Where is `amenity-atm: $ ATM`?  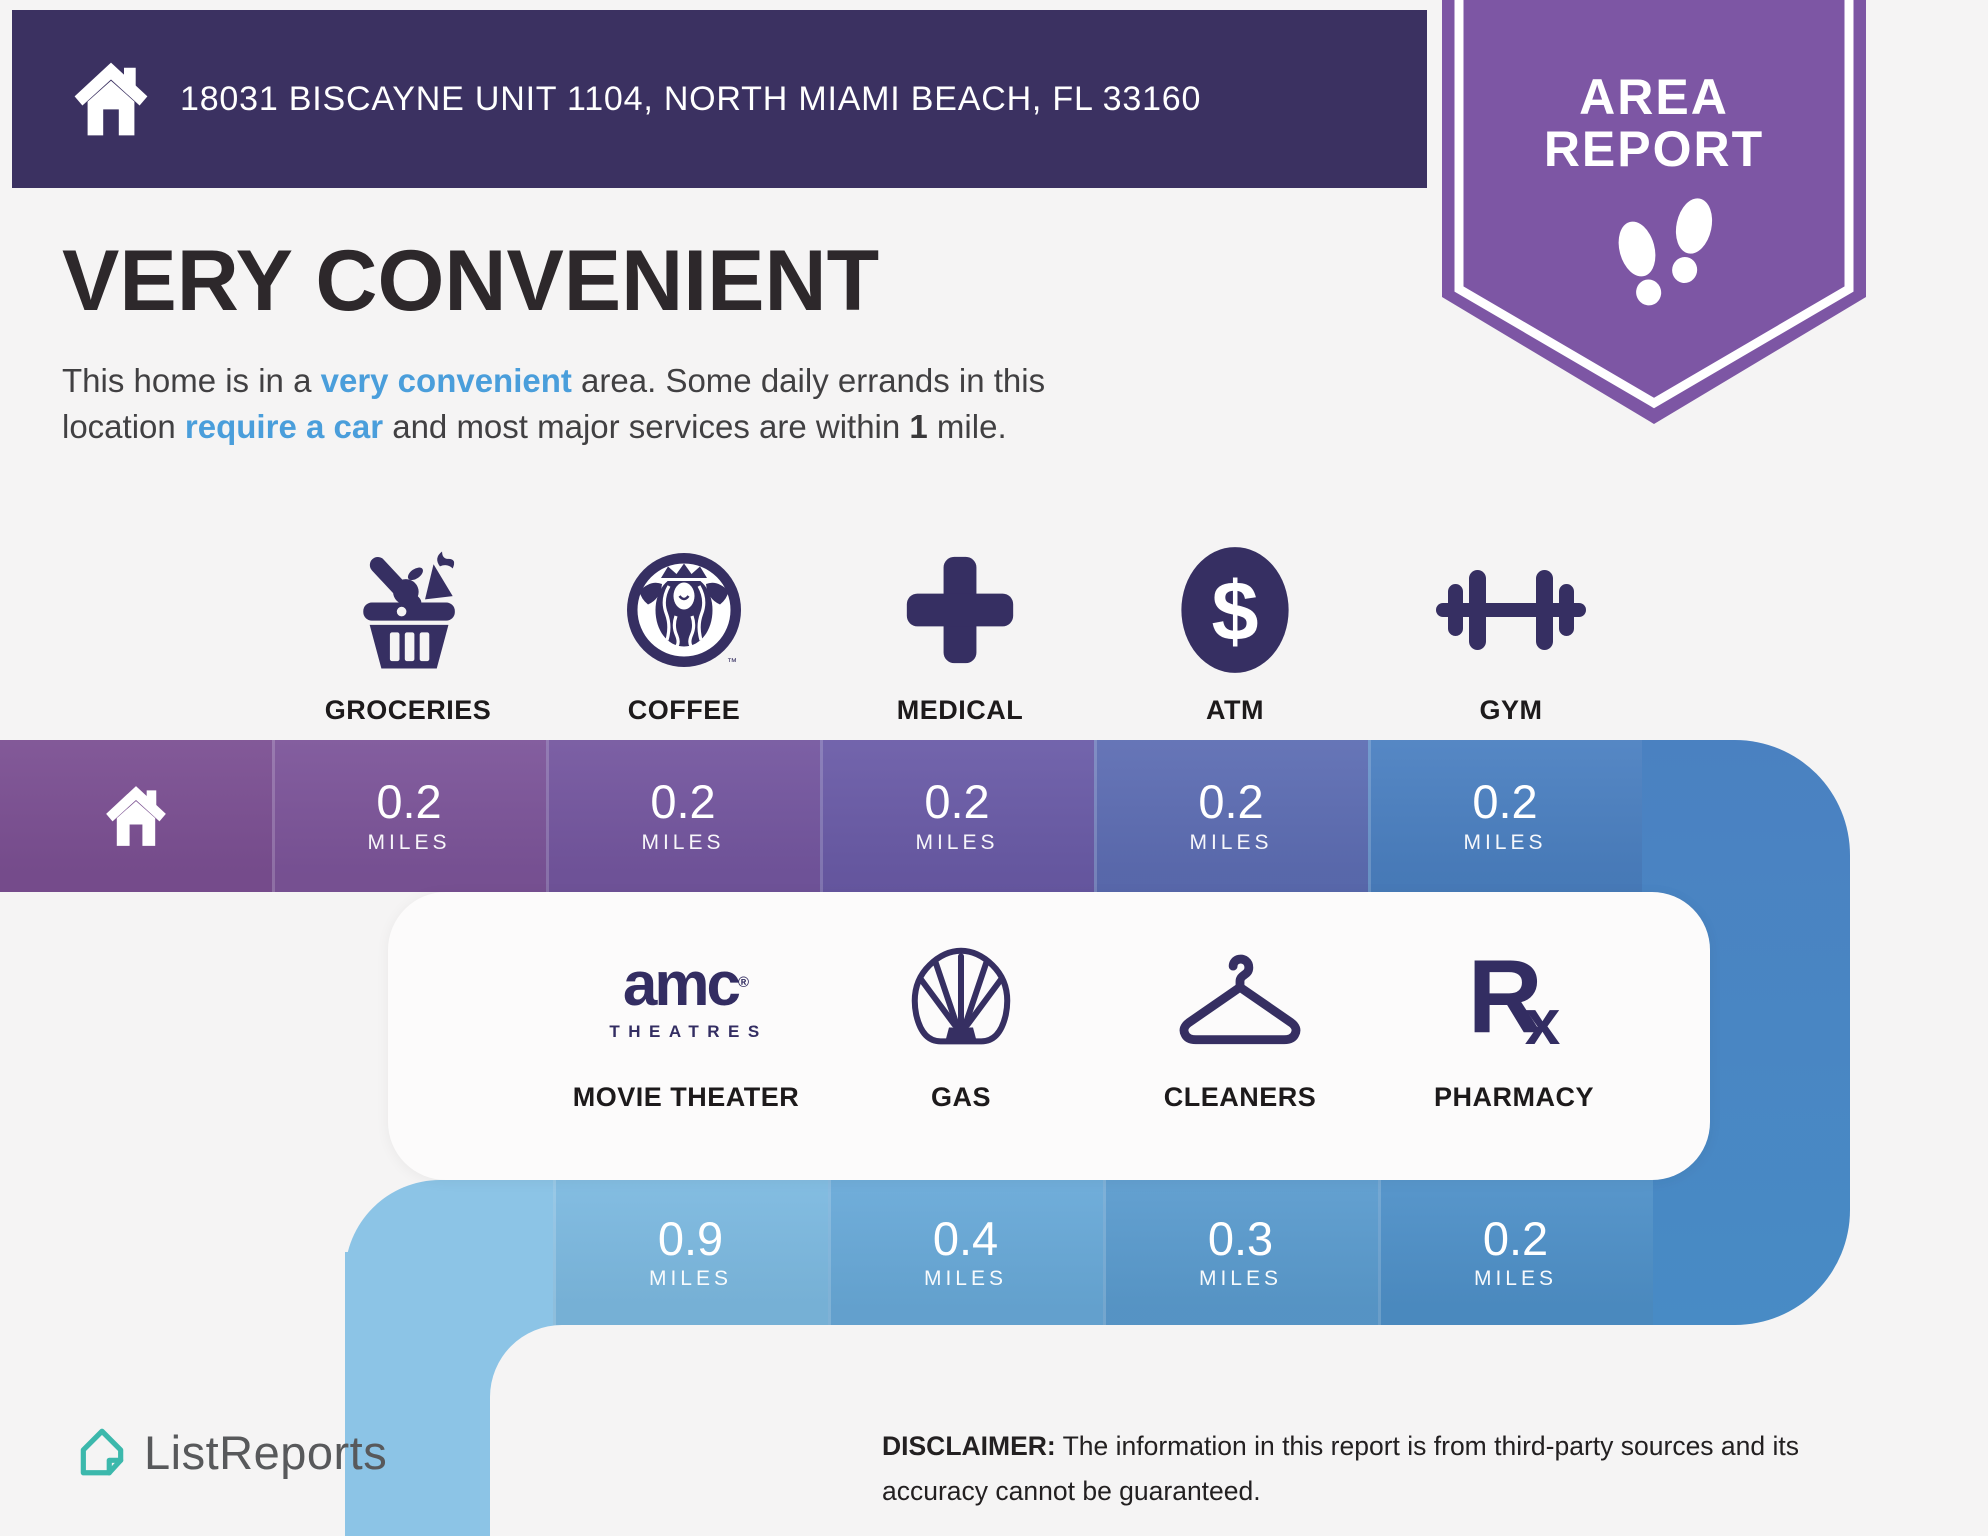
amenity-atm: $ ATM is located at coordinates (1235, 630).